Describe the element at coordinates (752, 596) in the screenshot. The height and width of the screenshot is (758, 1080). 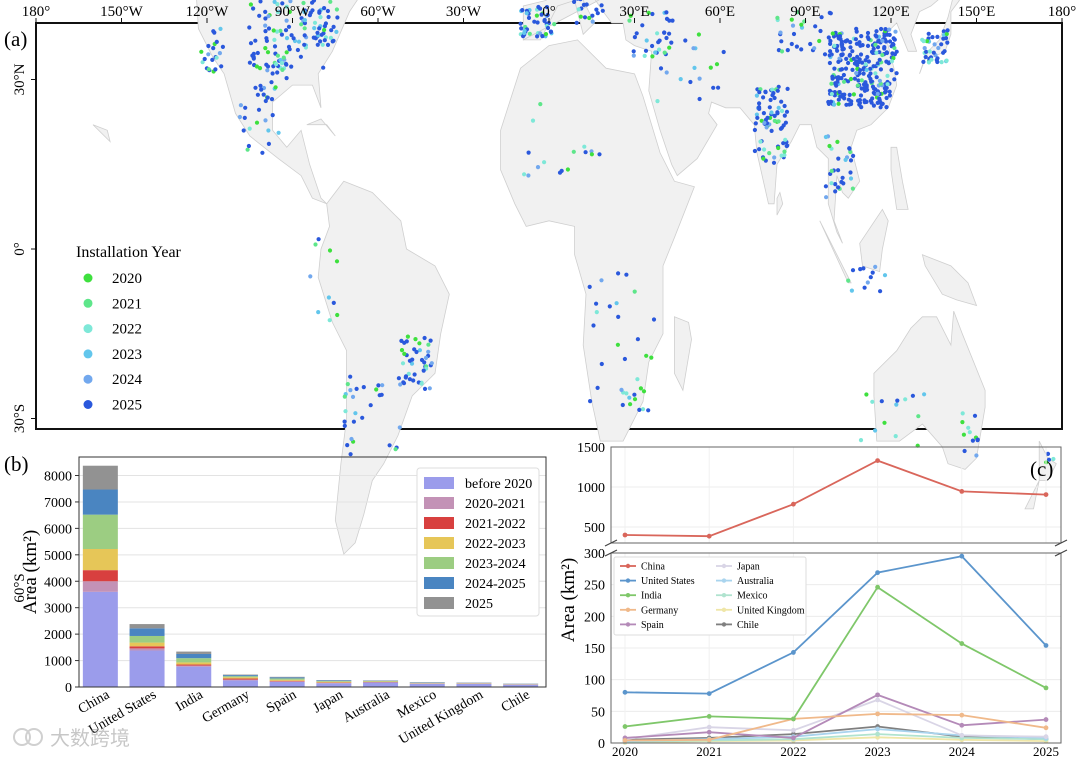
I see `line-legend-label: Mexico` at that location.